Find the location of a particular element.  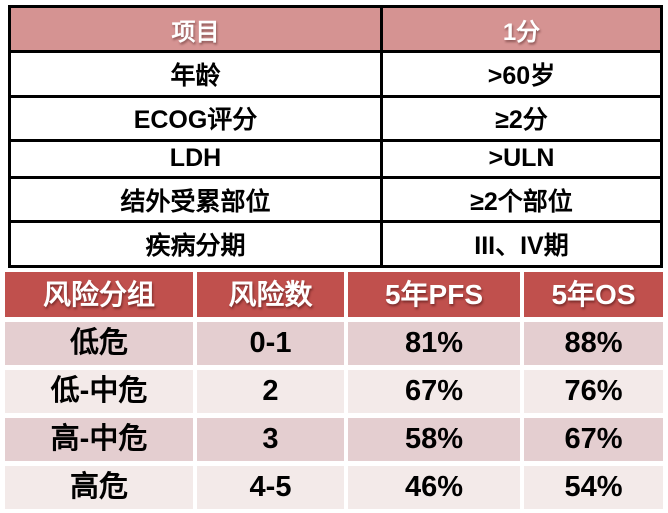

risk-header-os: 5年OS is located at coordinates (593, 294).